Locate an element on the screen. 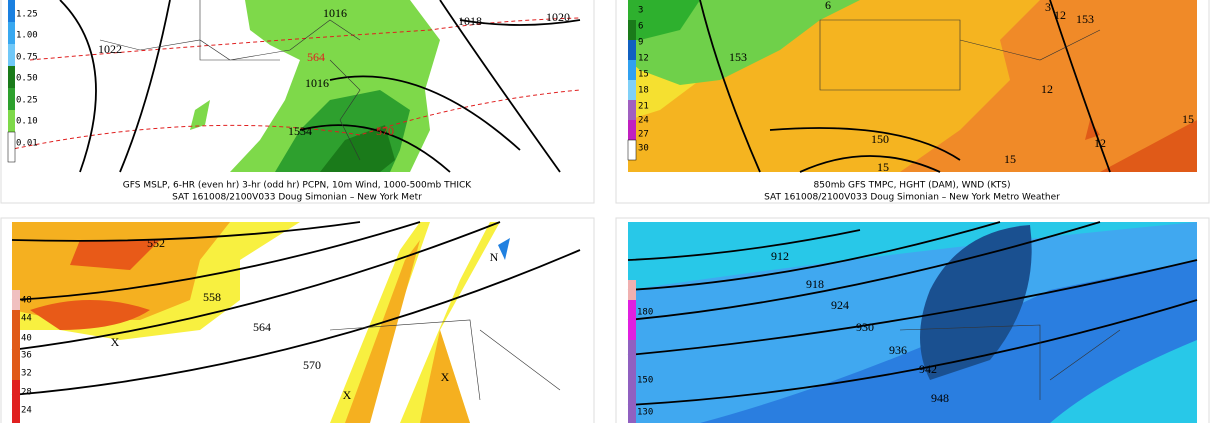  contour-label: 1022 is located at coordinates (110, 49).